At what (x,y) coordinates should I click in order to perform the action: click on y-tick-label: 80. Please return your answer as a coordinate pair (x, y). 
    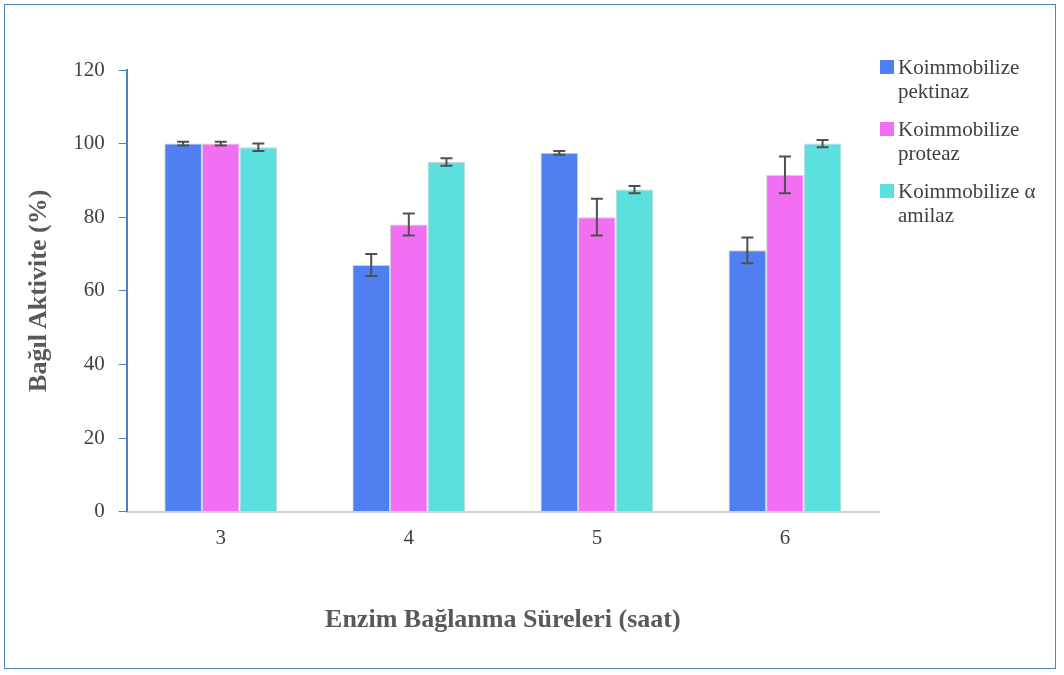
    Looking at the image, I should click on (94, 215).